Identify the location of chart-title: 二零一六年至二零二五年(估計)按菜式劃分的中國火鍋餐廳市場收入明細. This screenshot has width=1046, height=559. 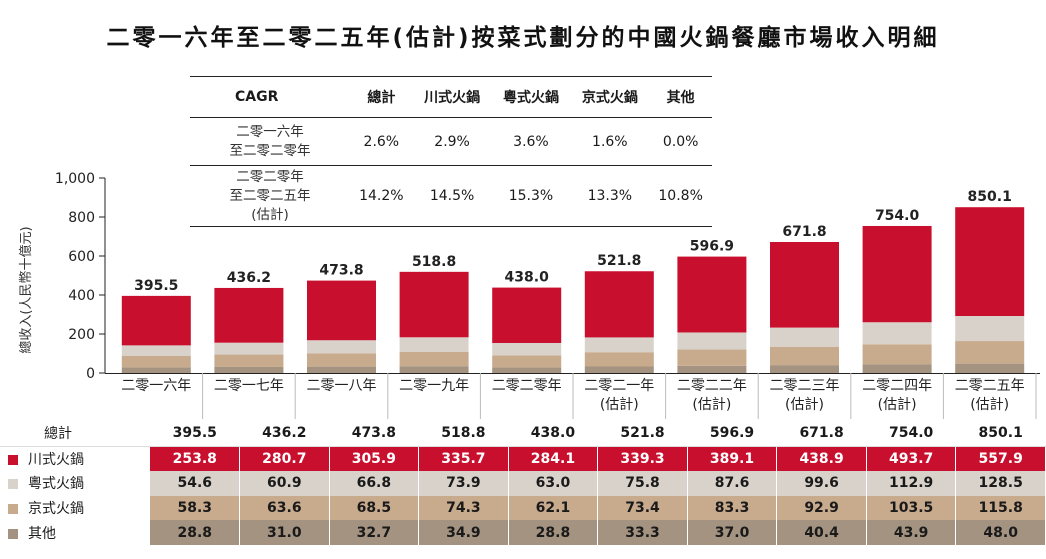
(523, 38).